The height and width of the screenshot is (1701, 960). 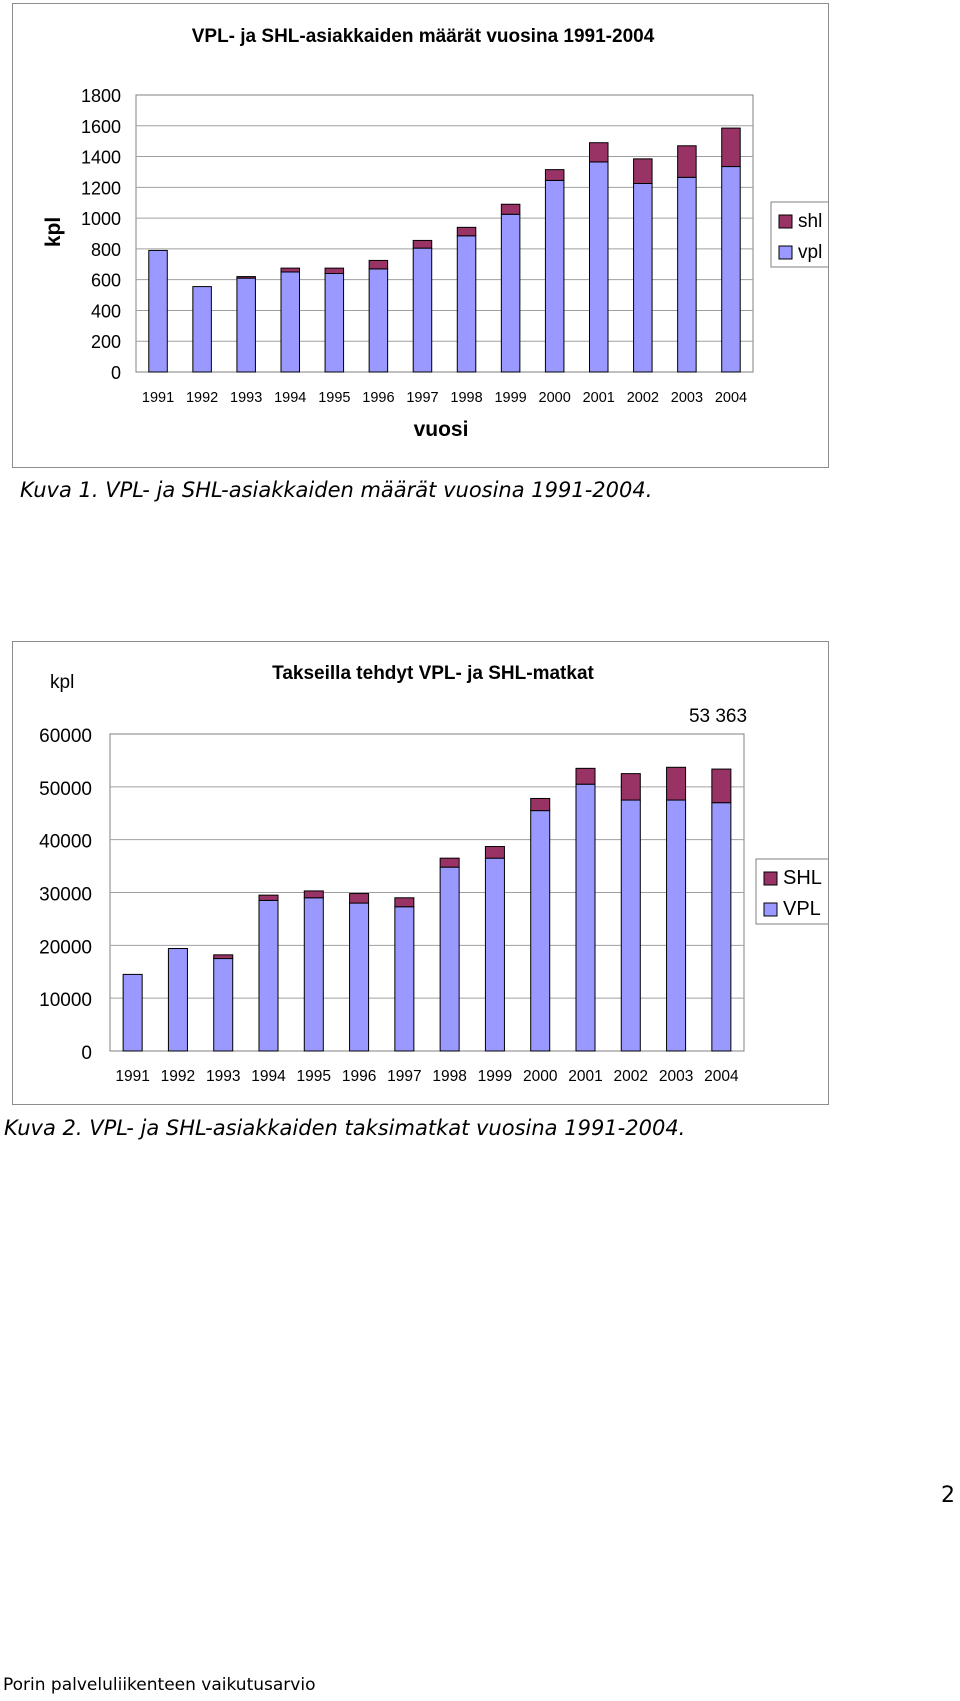 I want to click on chart-1-y-tick-label: 800, so click(x=106, y=250).